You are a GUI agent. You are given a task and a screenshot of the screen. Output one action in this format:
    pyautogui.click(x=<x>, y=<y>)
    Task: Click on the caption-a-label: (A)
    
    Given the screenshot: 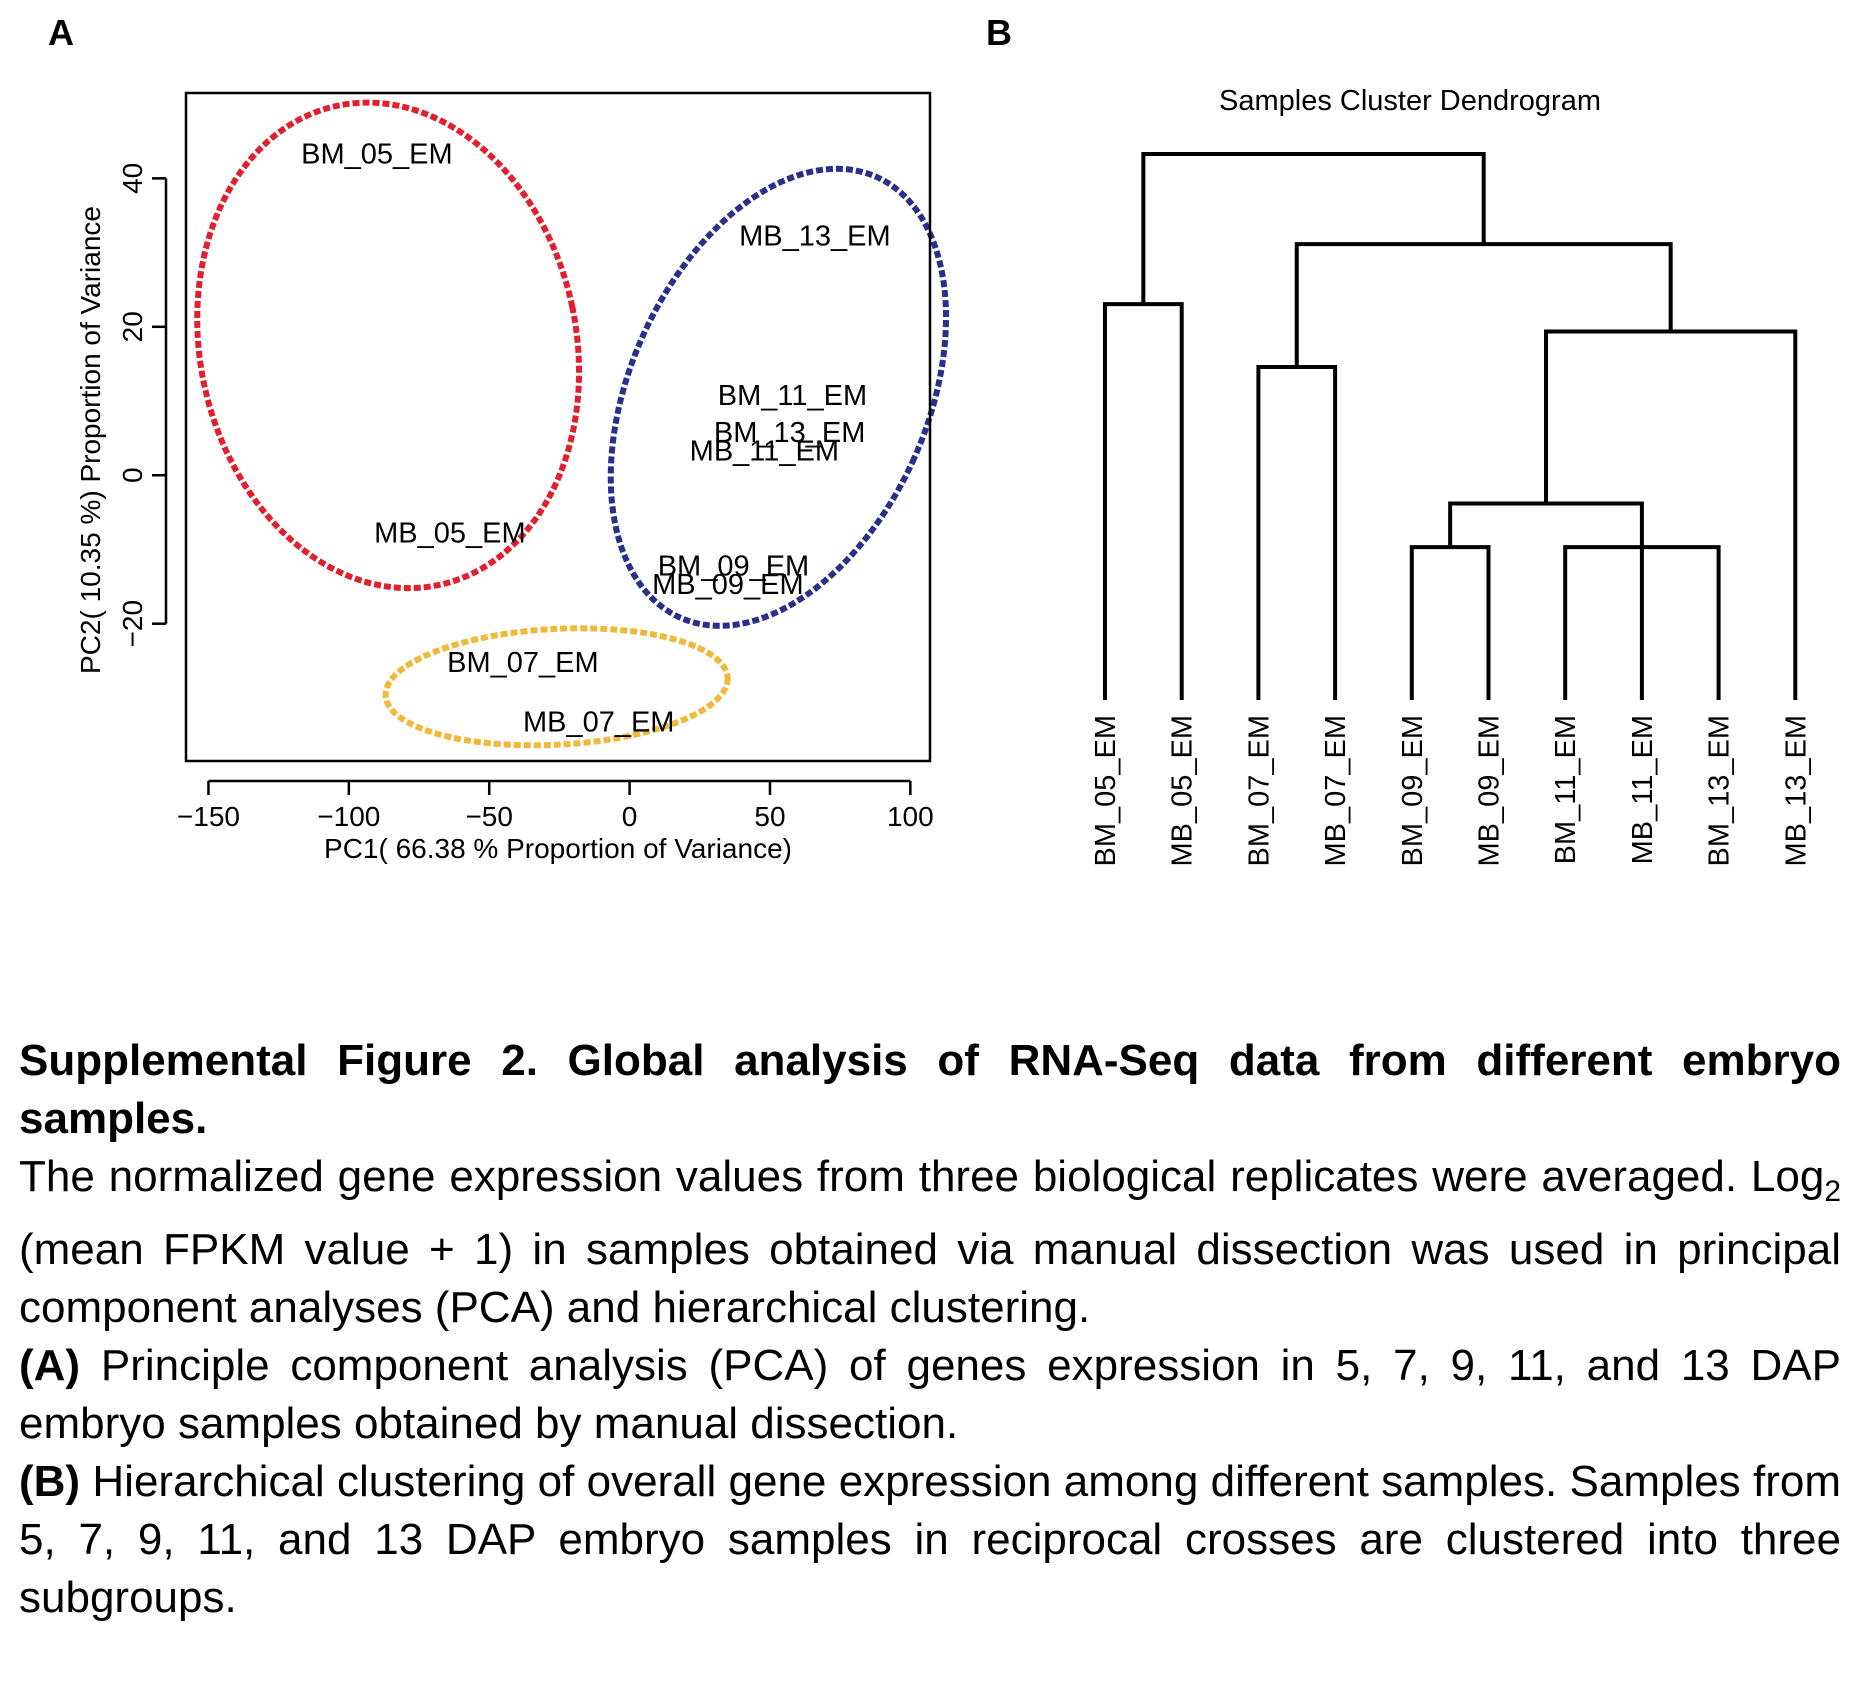 What is the action you would take?
    pyautogui.click(x=50, y=1365)
    